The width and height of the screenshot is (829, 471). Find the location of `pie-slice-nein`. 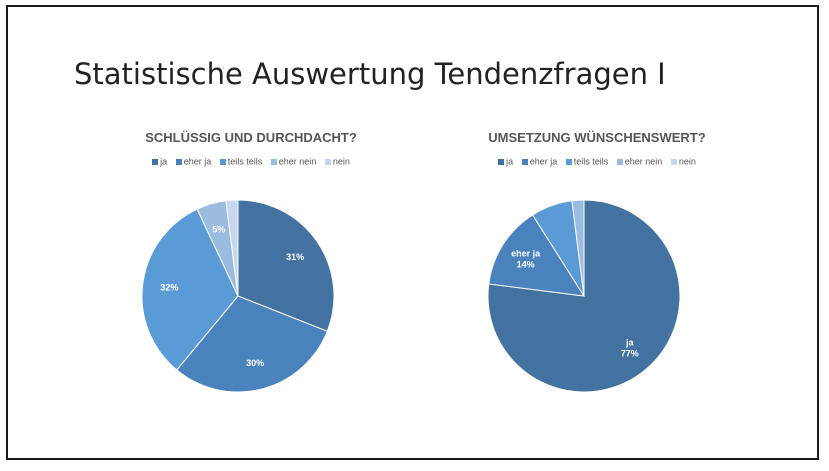

pie-slice-nein is located at coordinates (232, 248).